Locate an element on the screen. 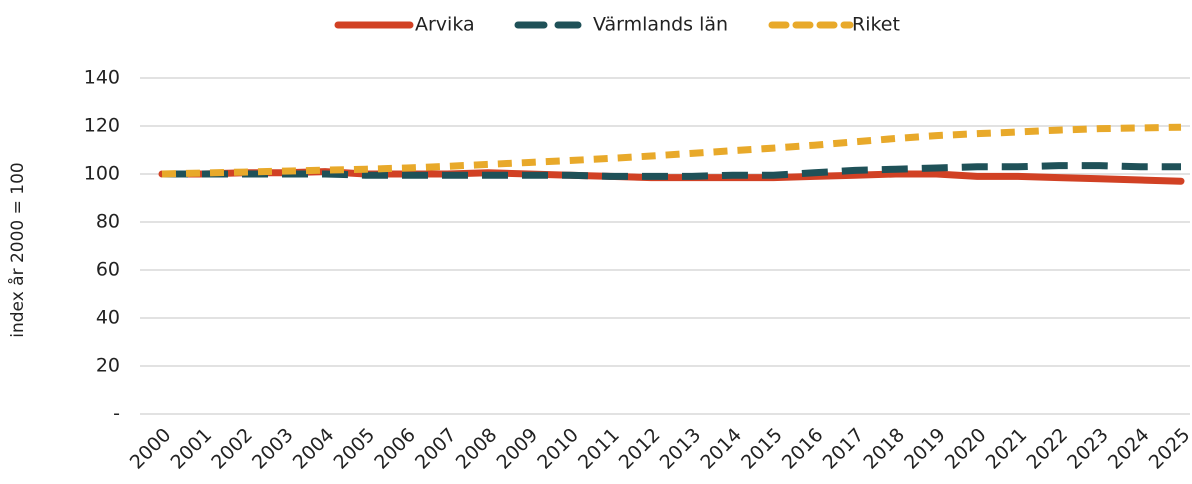  x-tick-label: 2006 is located at coordinates (395, 449).